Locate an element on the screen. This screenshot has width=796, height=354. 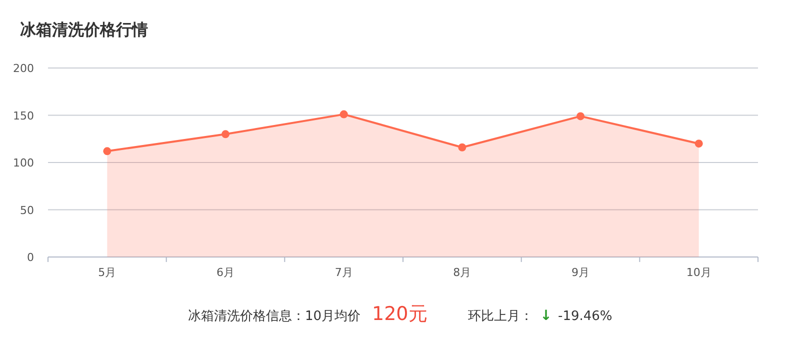
text: 冰箱清洗价格信息：10月均价 is located at coordinates (274, 316).